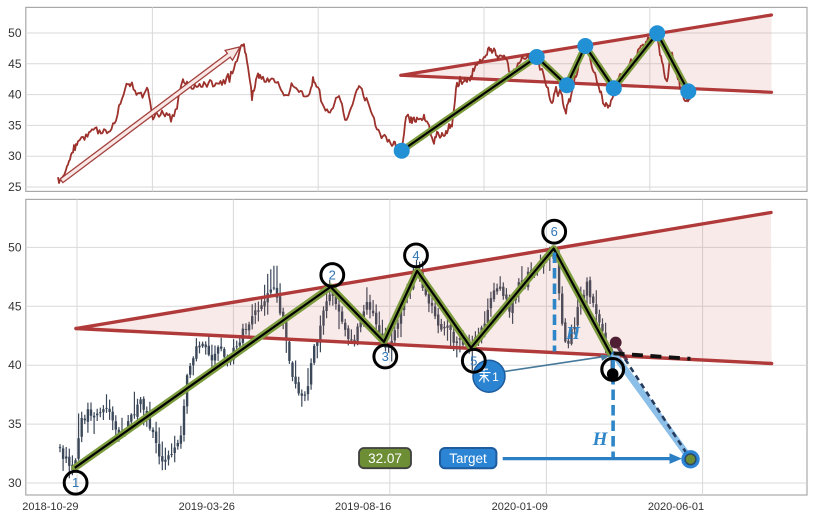  What do you see at coordinates (15, 187) in the screenshot?
I see `svg-text: 25` at bounding box center [15, 187].